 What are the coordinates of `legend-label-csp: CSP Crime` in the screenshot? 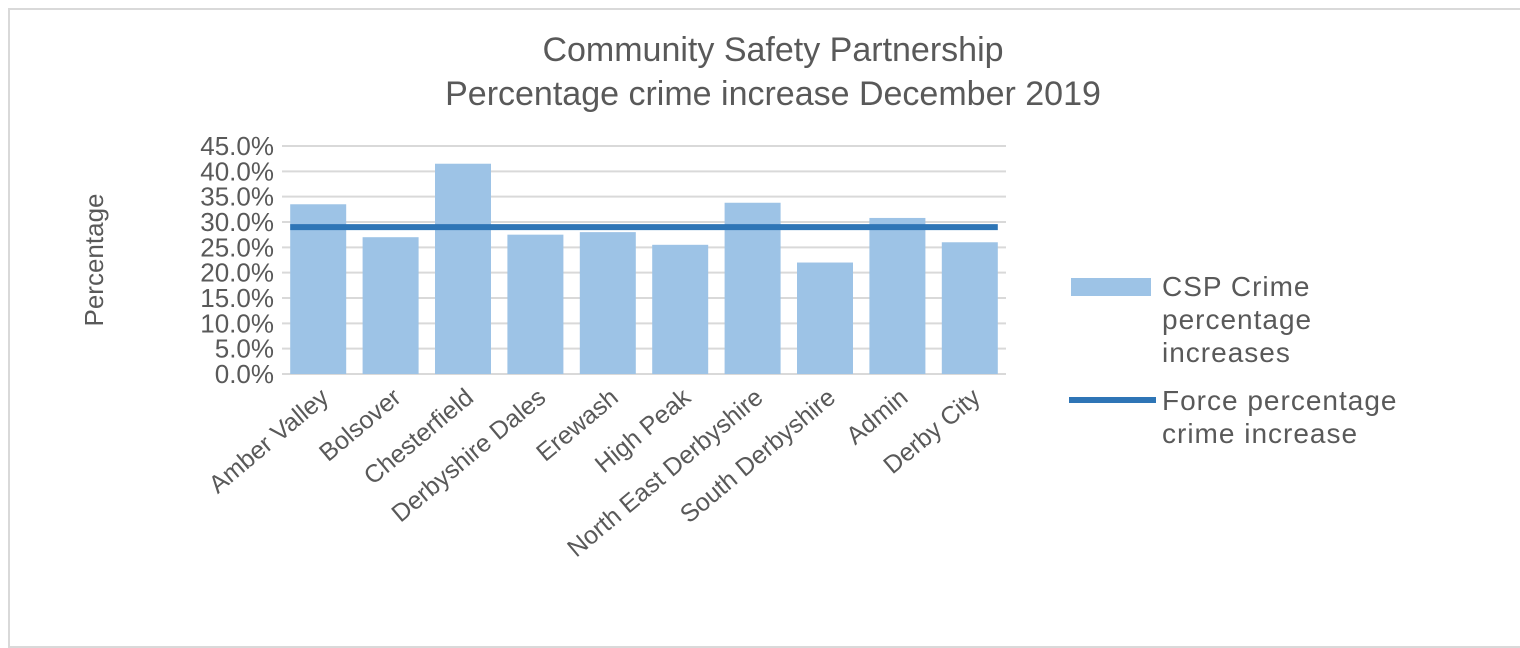 It's located at (1236, 286).